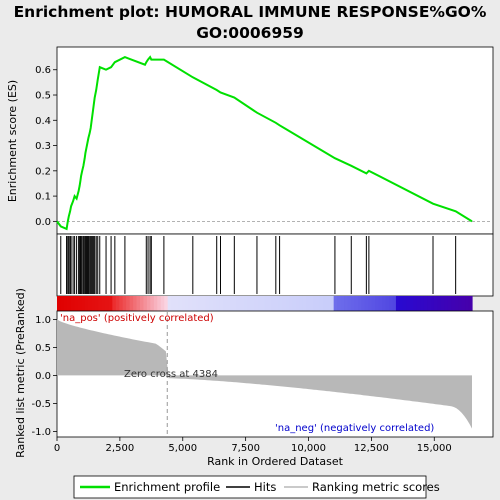 This screenshot has height=500, width=500. I want to click on metric-tick-label: 0.0, so click(43, 376).